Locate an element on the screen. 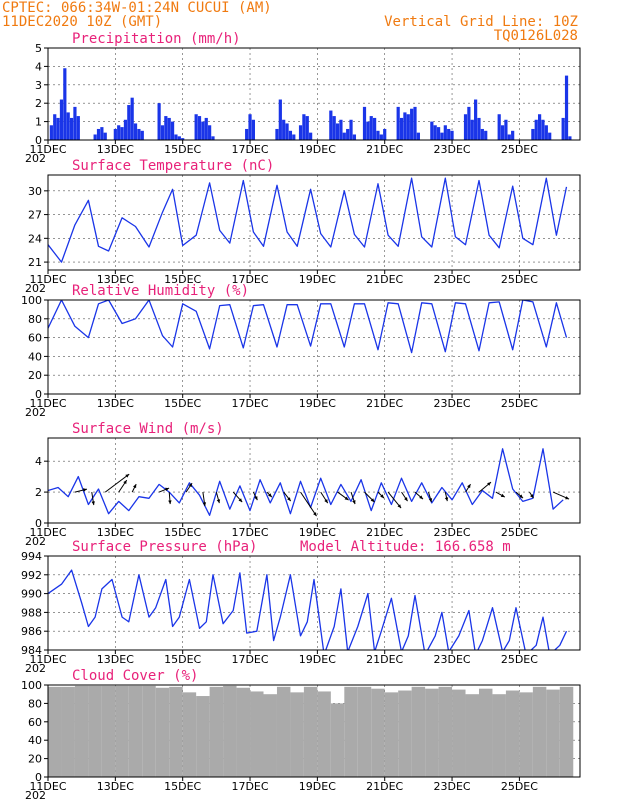 This screenshot has width=618, height=804. wind-xtick-label: 11DEC is located at coordinates (47, 532).